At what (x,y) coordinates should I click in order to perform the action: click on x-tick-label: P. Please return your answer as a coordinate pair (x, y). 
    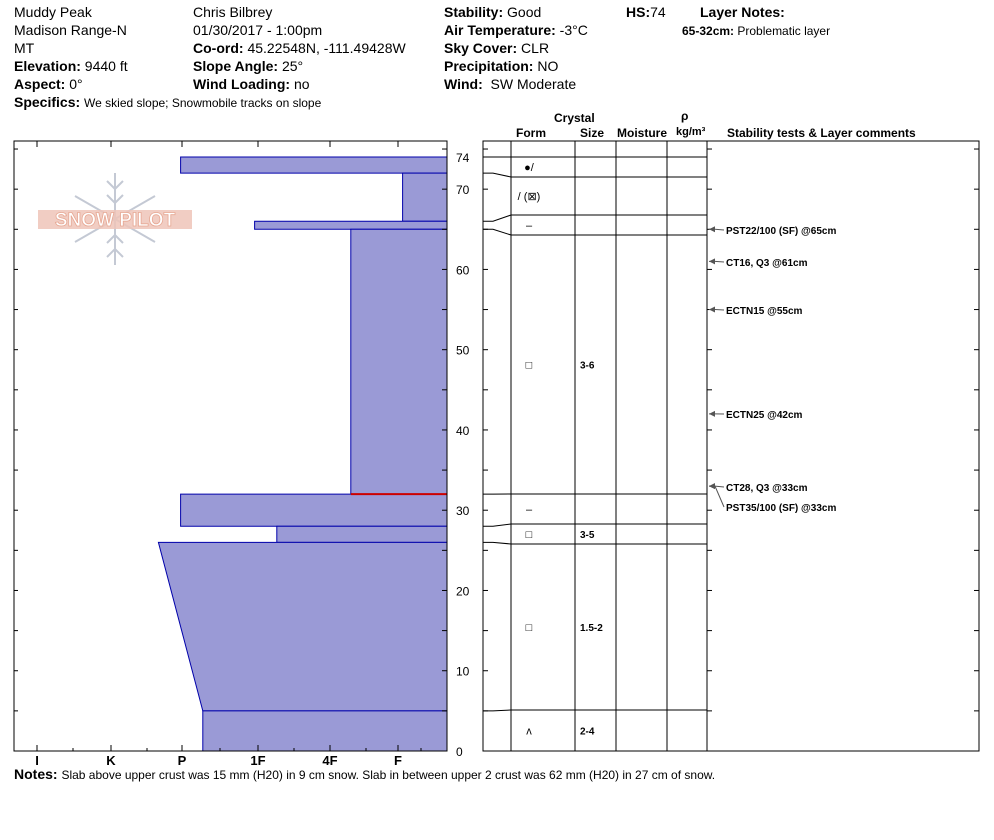
    Looking at the image, I should click on (182, 760).